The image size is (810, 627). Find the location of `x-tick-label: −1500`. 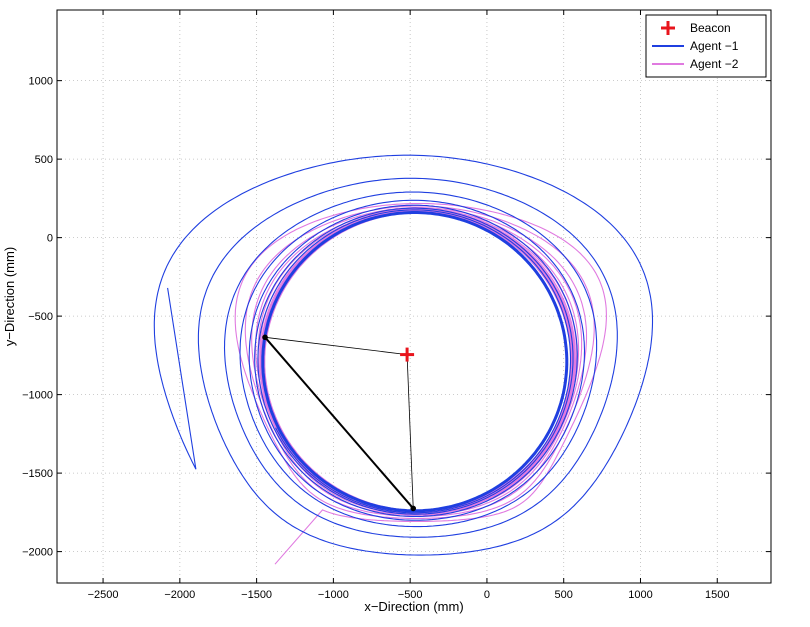

x-tick-label: −1500 is located at coordinates (256, 595).